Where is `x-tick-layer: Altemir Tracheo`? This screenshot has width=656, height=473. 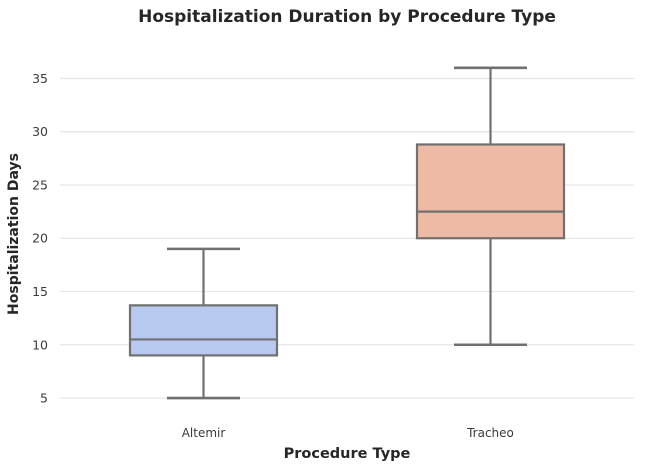 x-tick-layer: Altemir Tracheo is located at coordinates (348, 433).